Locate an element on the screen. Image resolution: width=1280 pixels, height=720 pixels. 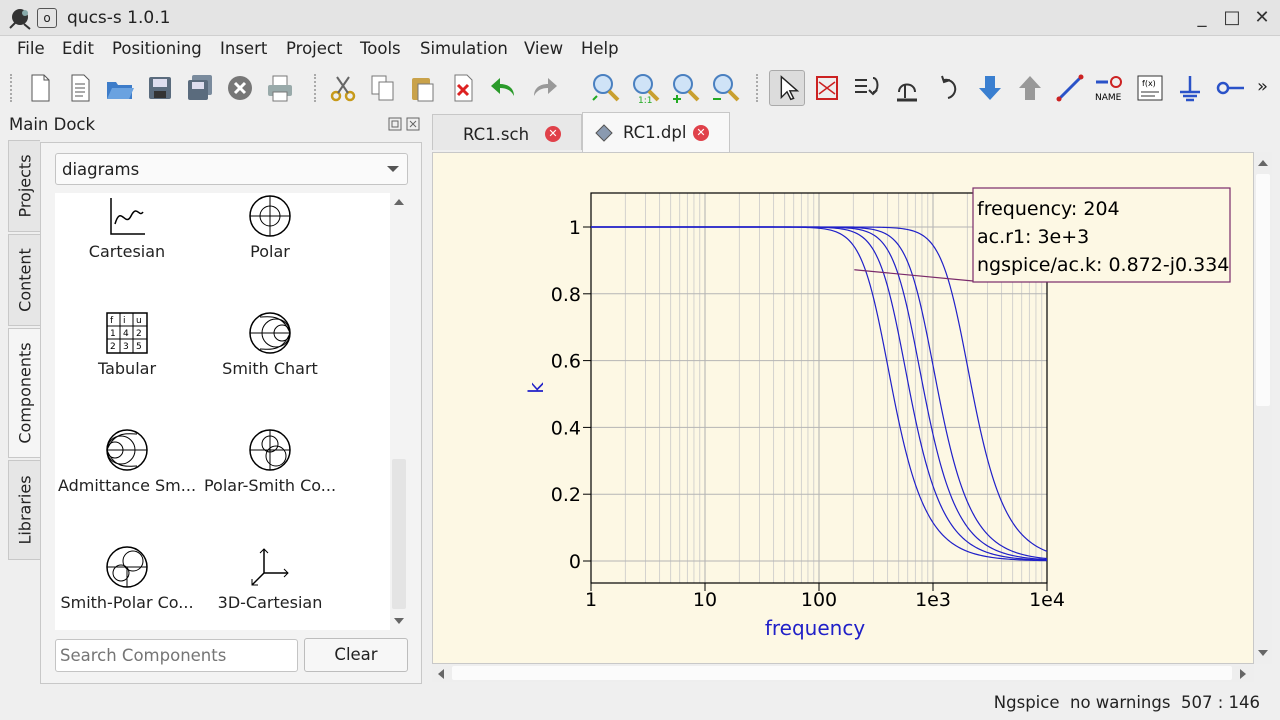
paste-icon is located at coordinates (423, 88).